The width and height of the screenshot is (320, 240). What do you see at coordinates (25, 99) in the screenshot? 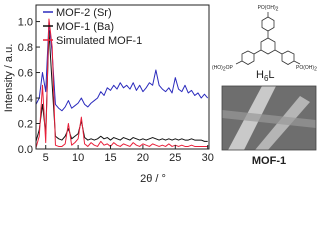
I see `y-tick-label: 0.4` at bounding box center [25, 99].